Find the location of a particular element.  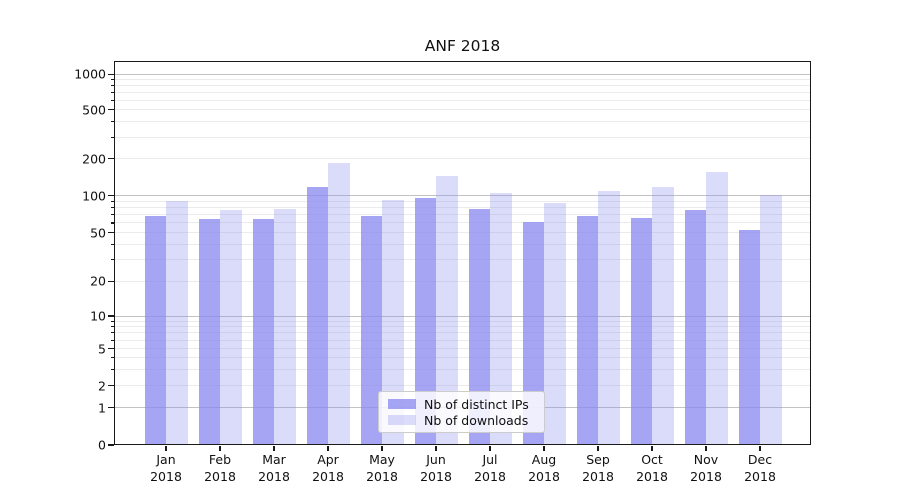

legend-item-distinct-ips: Nb of distinct IPs is located at coordinates (462, 404).